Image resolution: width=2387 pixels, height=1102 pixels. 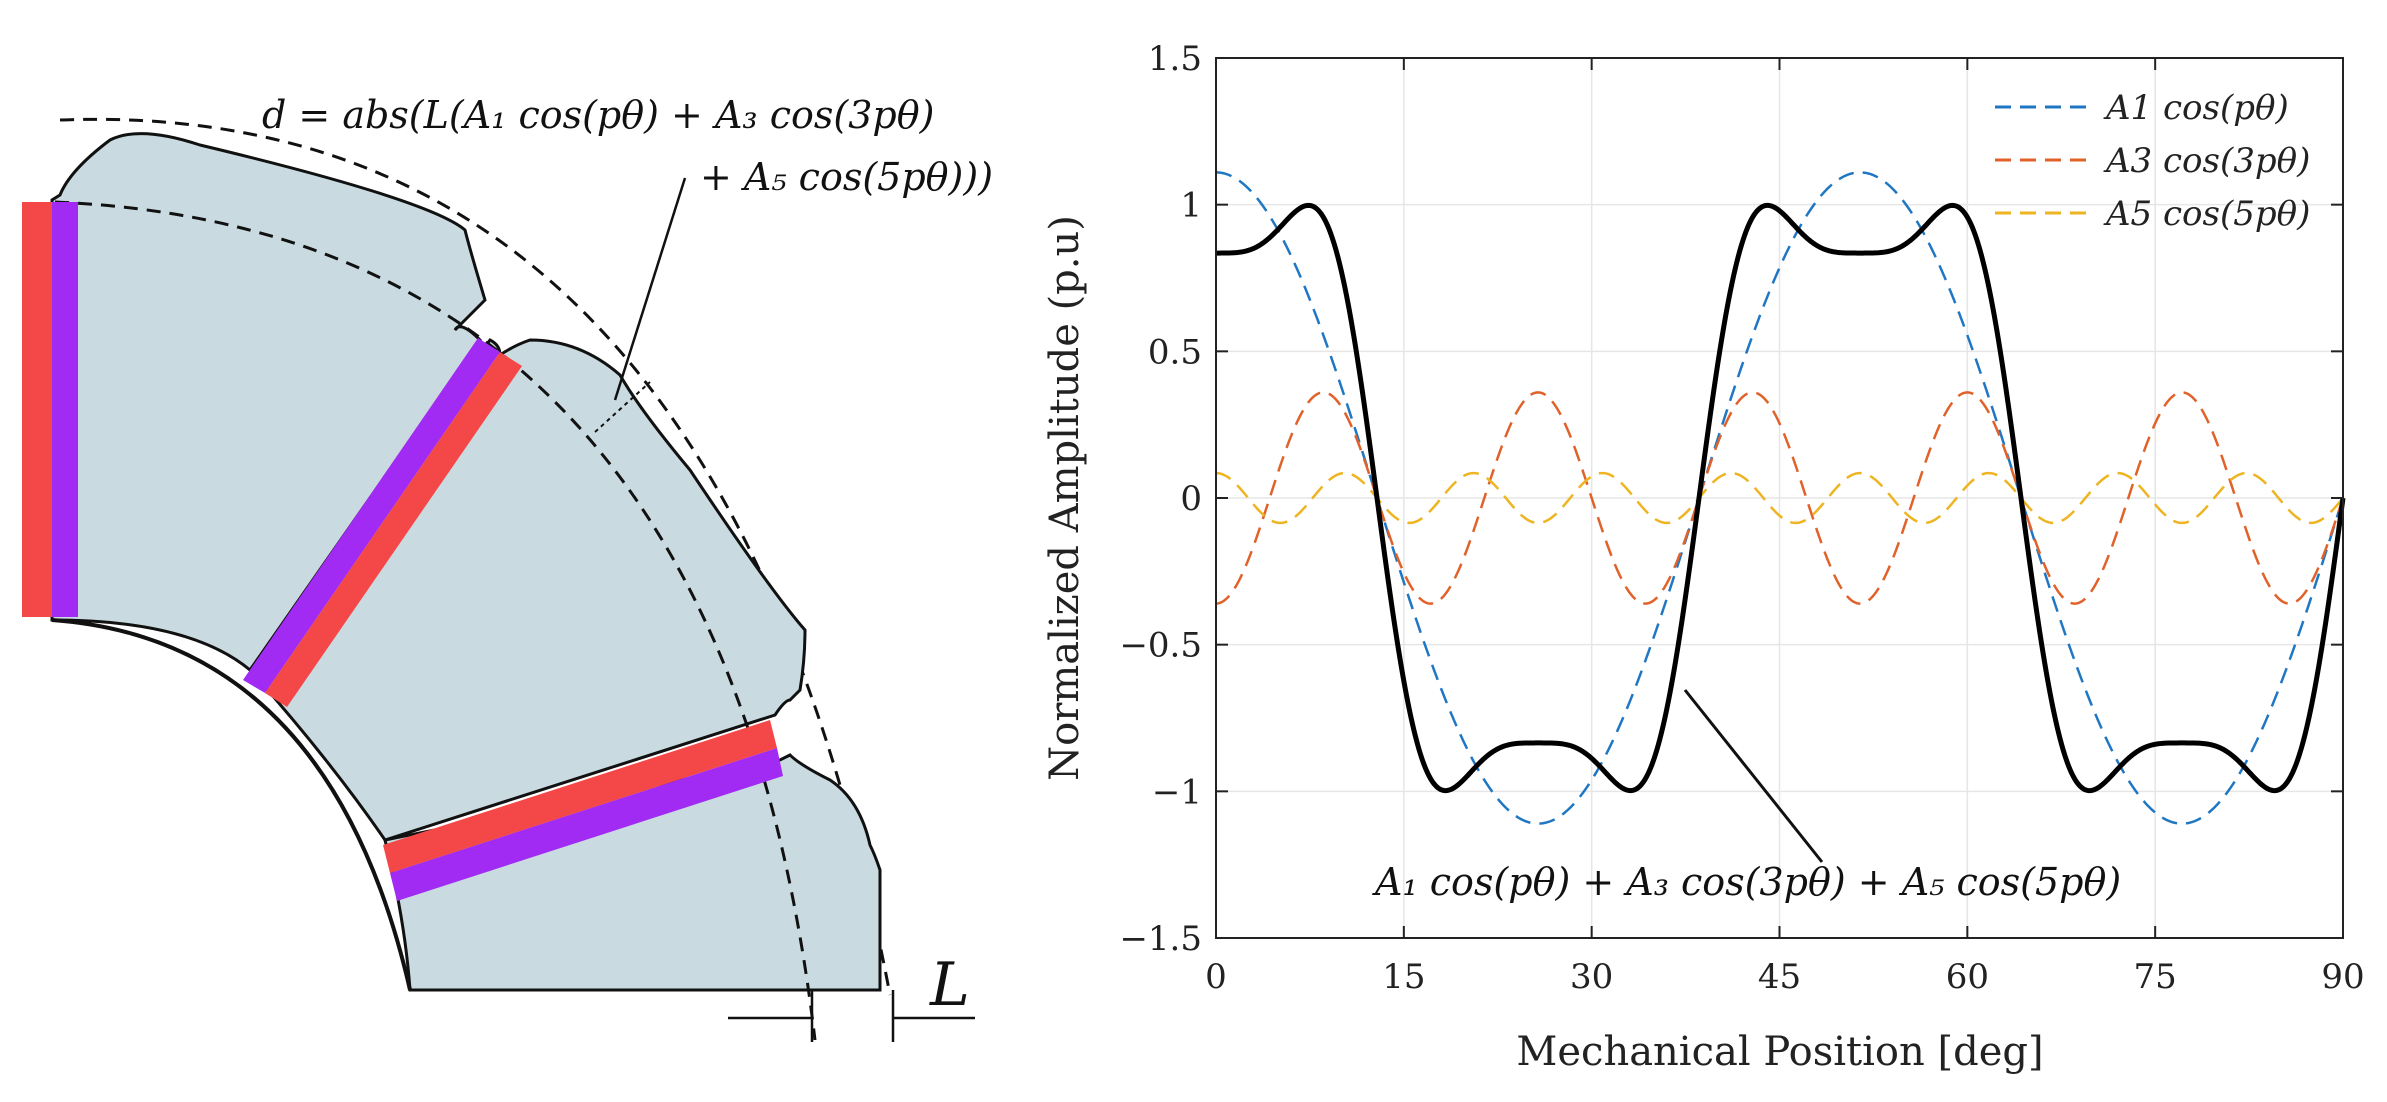 I want to click on pole-top, so click(x=268, y=402).